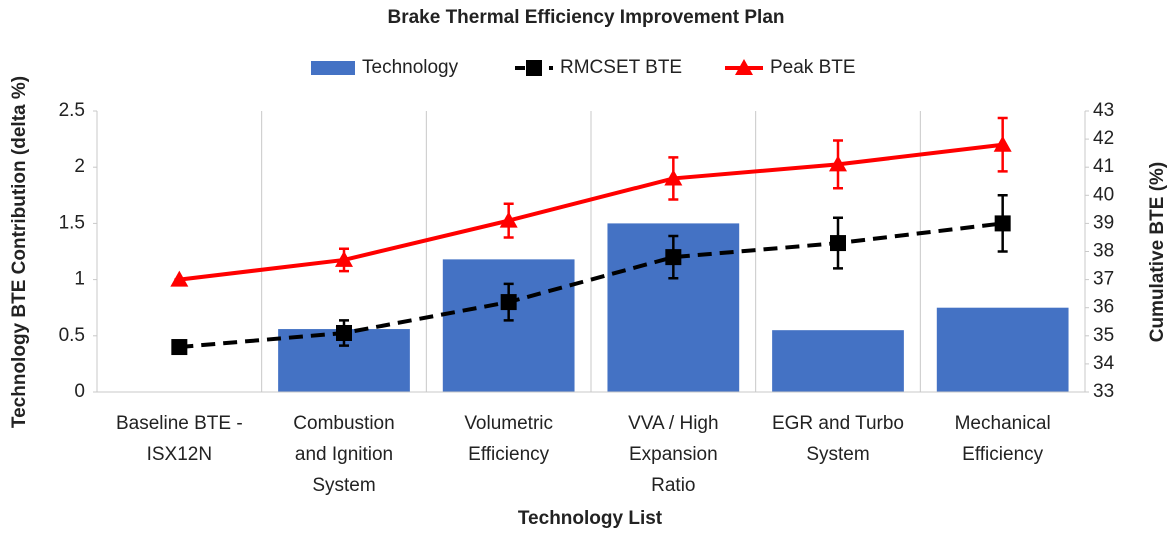  Describe the element at coordinates (1157, 252) in the screenshot. I see `y2-axis-title: Cumulative BTE (%)` at that location.